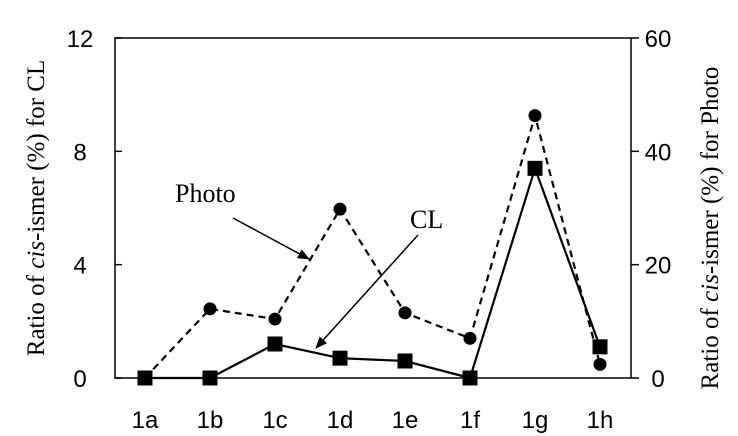  What do you see at coordinates (210, 420) in the screenshot?
I see `x-tick-label: 1b` at bounding box center [210, 420].